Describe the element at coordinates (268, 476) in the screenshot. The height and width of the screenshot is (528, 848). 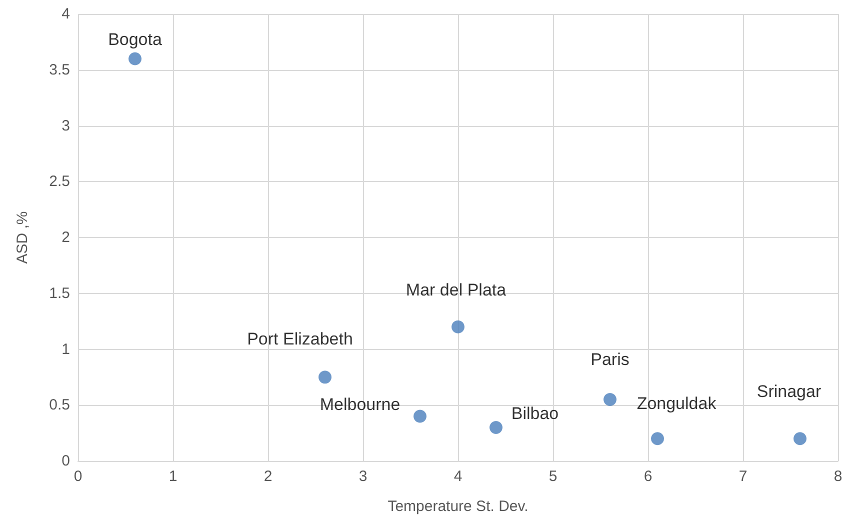
I see `x-tick-label: 2` at that location.